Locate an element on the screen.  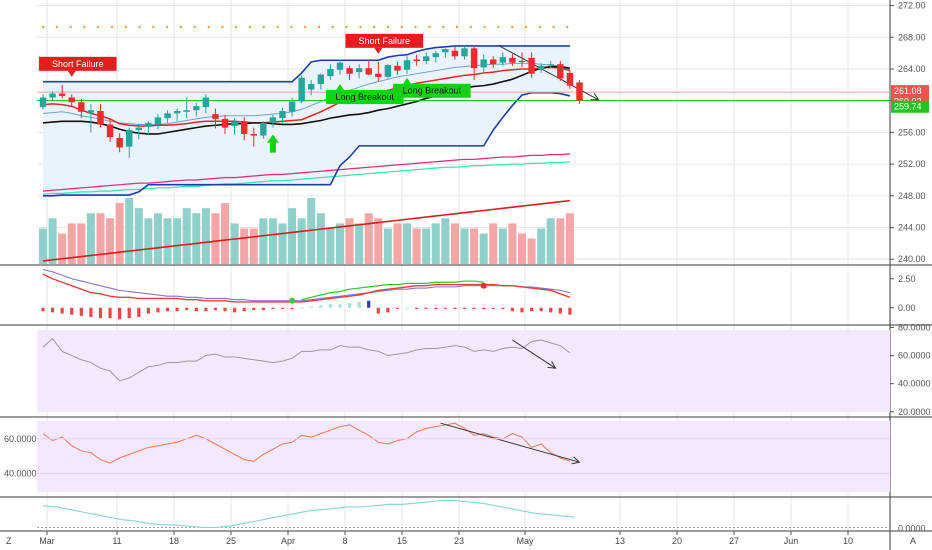
long-breakout-label is located at coordinates (432, 90).